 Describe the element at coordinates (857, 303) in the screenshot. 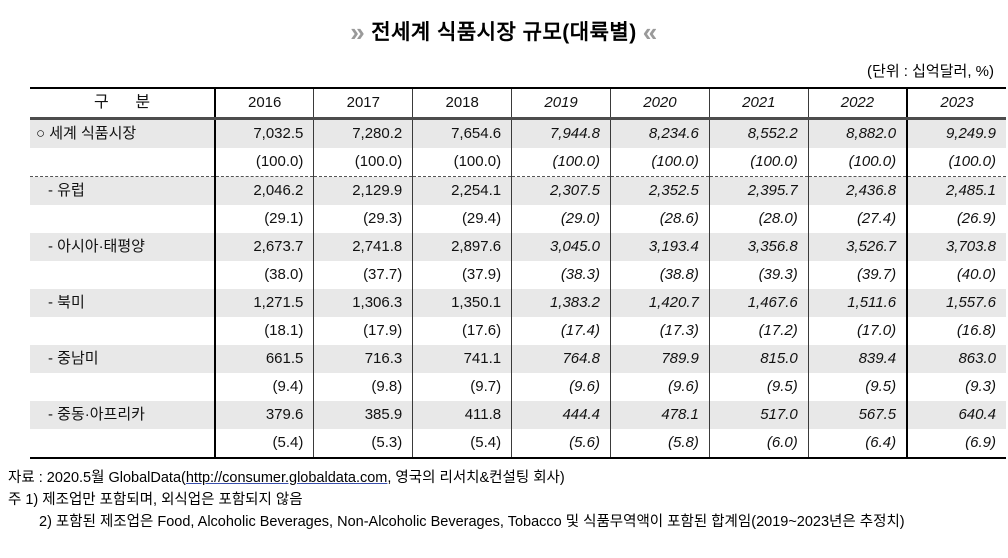

I see `value-cell: 1,511.6` at that location.